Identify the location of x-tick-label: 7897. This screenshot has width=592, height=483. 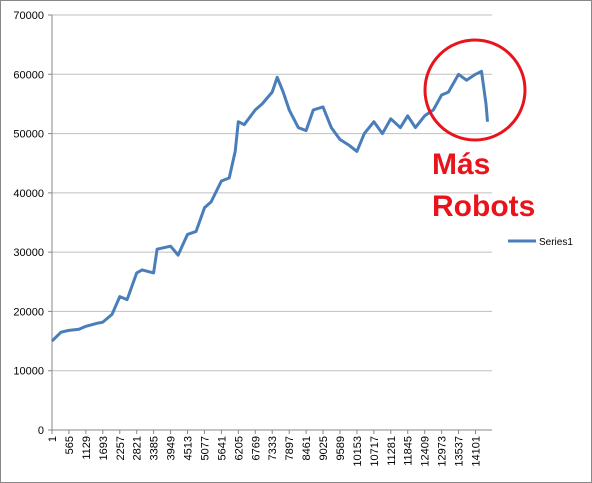
(290, 448).